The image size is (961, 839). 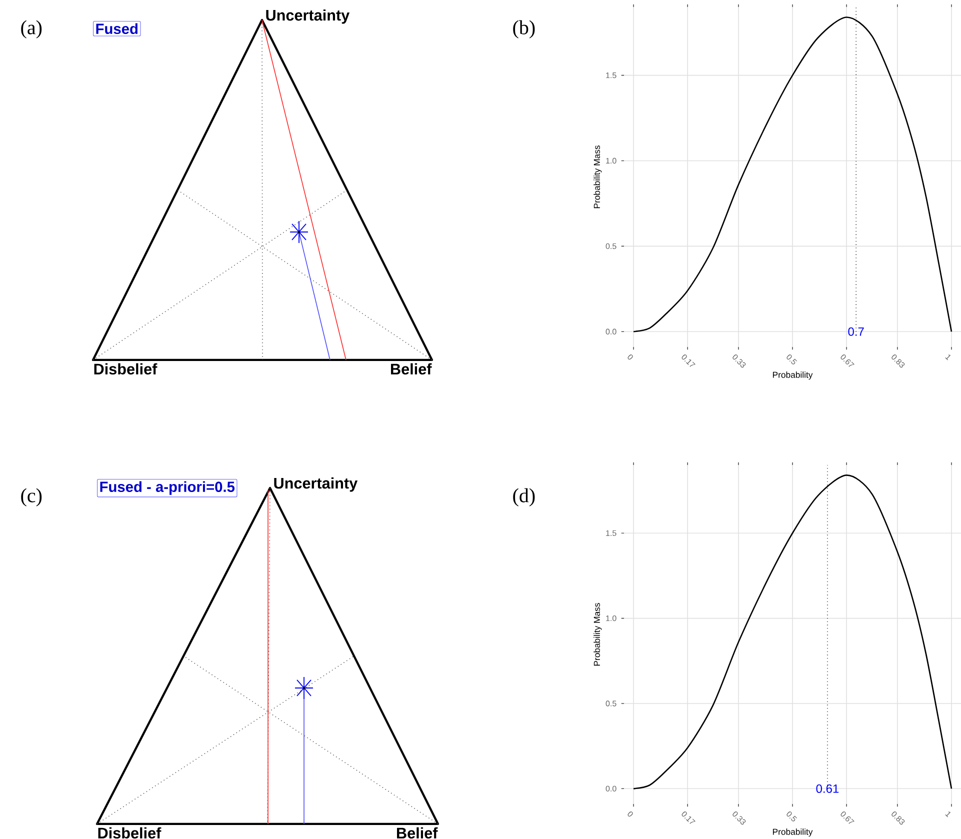 What do you see at coordinates (856, 331) in the screenshot?
I see `ref-line-label: 0.7` at bounding box center [856, 331].